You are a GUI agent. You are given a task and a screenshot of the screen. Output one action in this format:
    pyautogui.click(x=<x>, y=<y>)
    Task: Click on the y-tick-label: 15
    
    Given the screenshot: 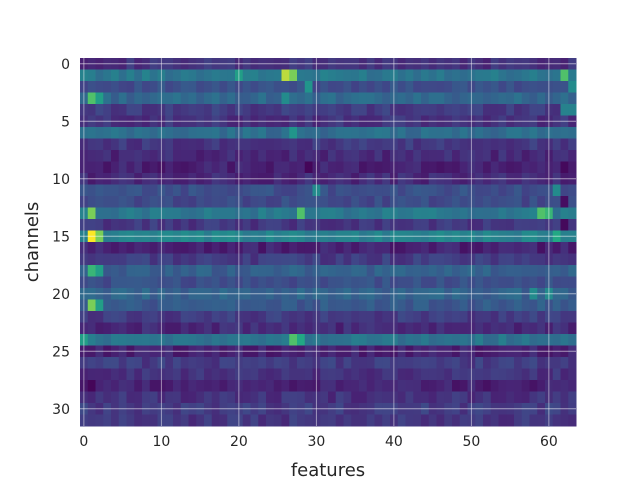 What is the action you would take?
    pyautogui.click(x=61, y=237)
    